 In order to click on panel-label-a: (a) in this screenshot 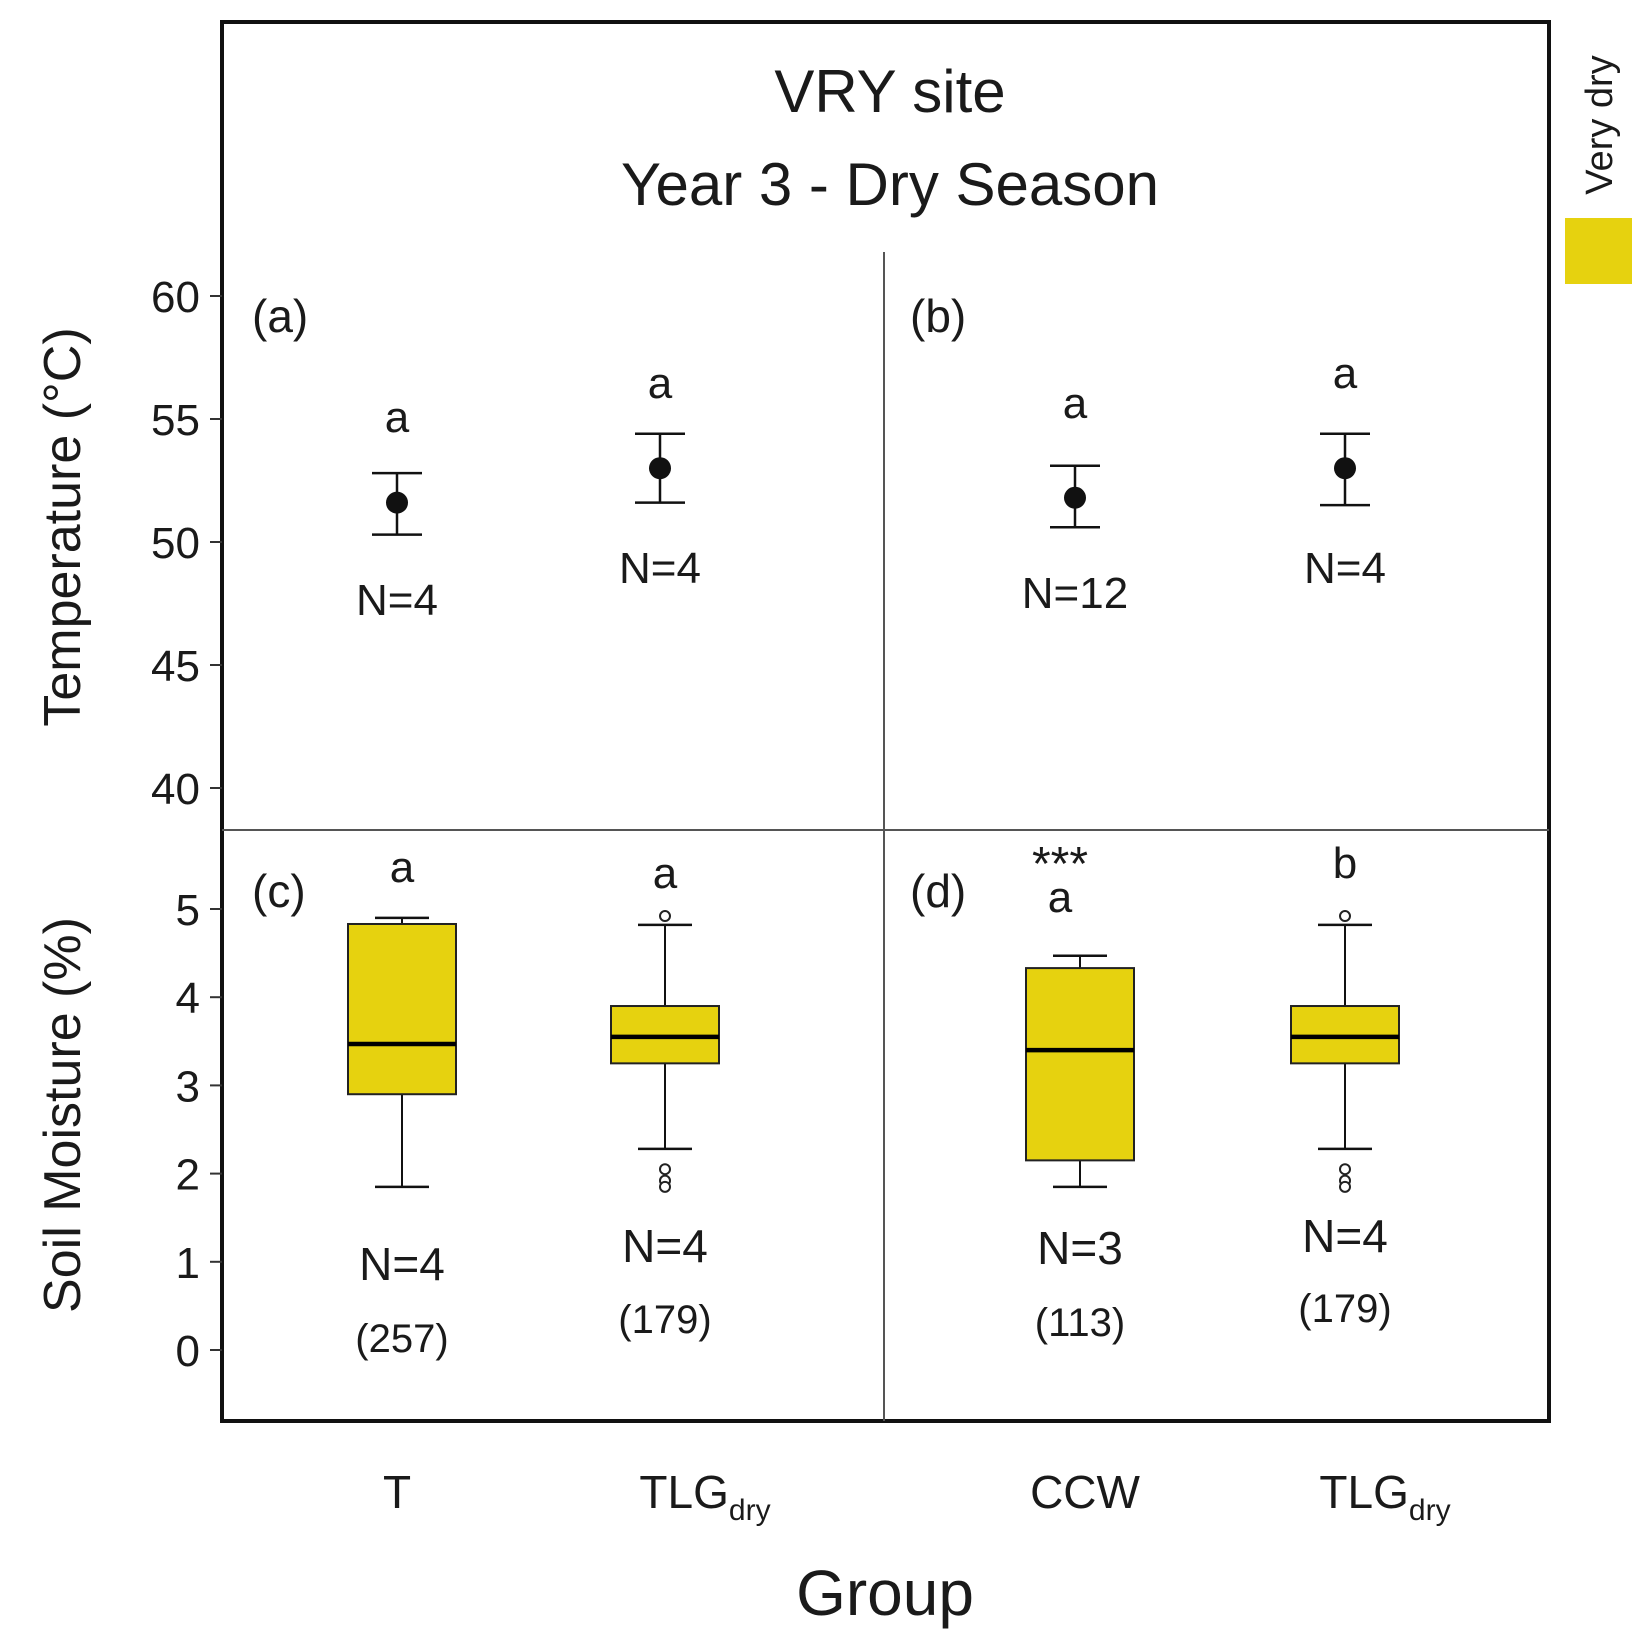, I will do `click(280, 316)`.